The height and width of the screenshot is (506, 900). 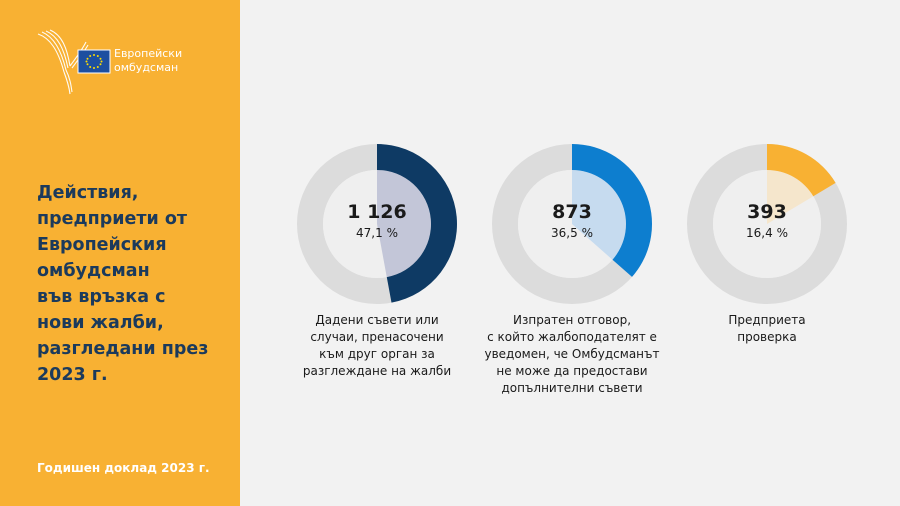 What do you see at coordinates (572, 320) in the screenshot?
I see `description-line: Изпратен отговор,` at bounding box center [572, 320].